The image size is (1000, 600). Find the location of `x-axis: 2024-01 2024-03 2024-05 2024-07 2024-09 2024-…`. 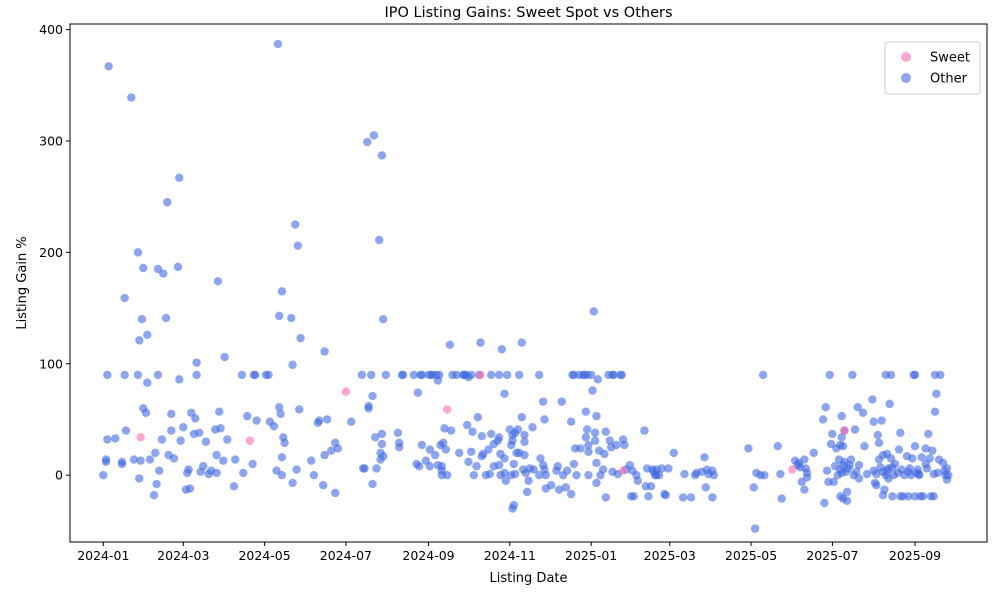

x-axis: 2024-01 2024-03 2024-05 2024-07 2024-09 2024-… is located at coordinates (509, 552).